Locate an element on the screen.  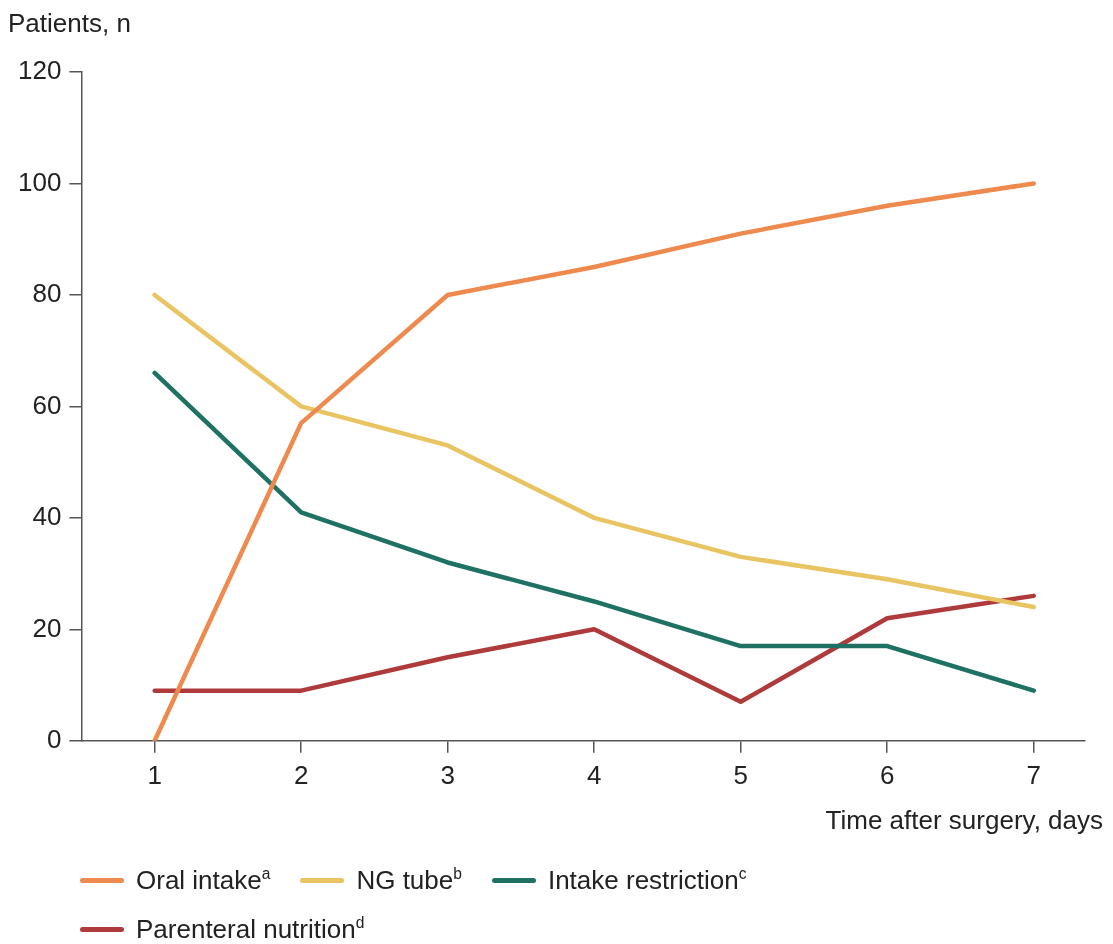
legend-label: Intake restriction$^{c}$ is located at coordinates (647, 880).